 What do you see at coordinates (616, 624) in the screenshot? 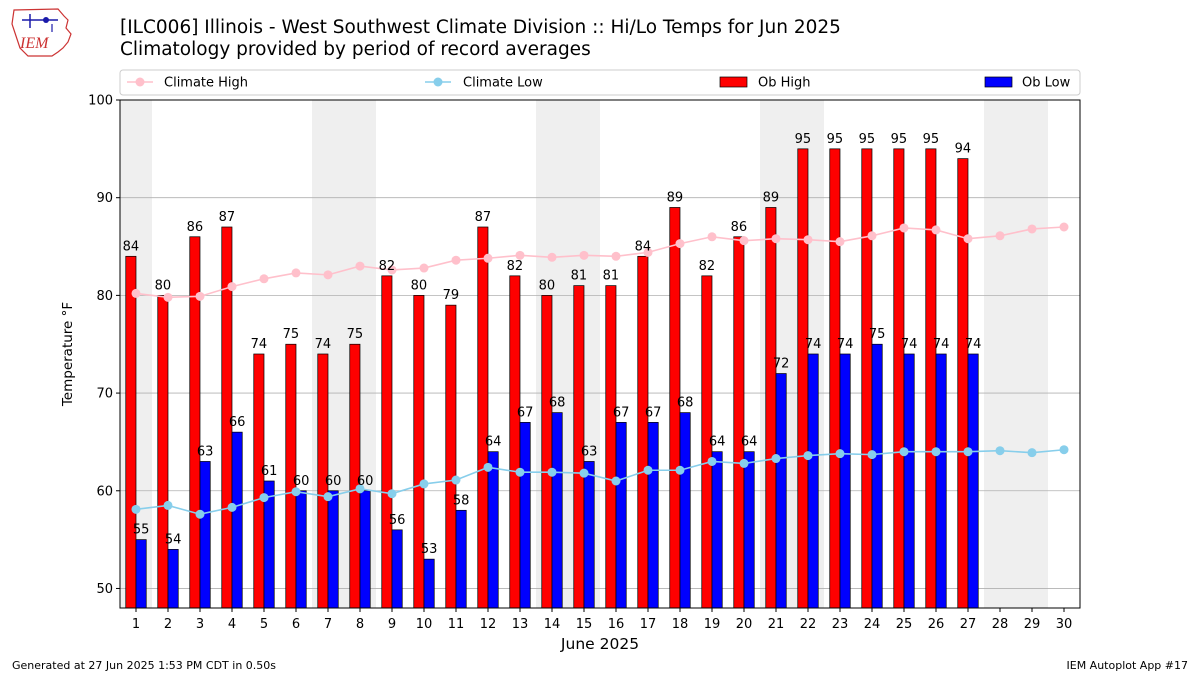
I see `x-tick-label: 16` at bounding box center [616, 624].